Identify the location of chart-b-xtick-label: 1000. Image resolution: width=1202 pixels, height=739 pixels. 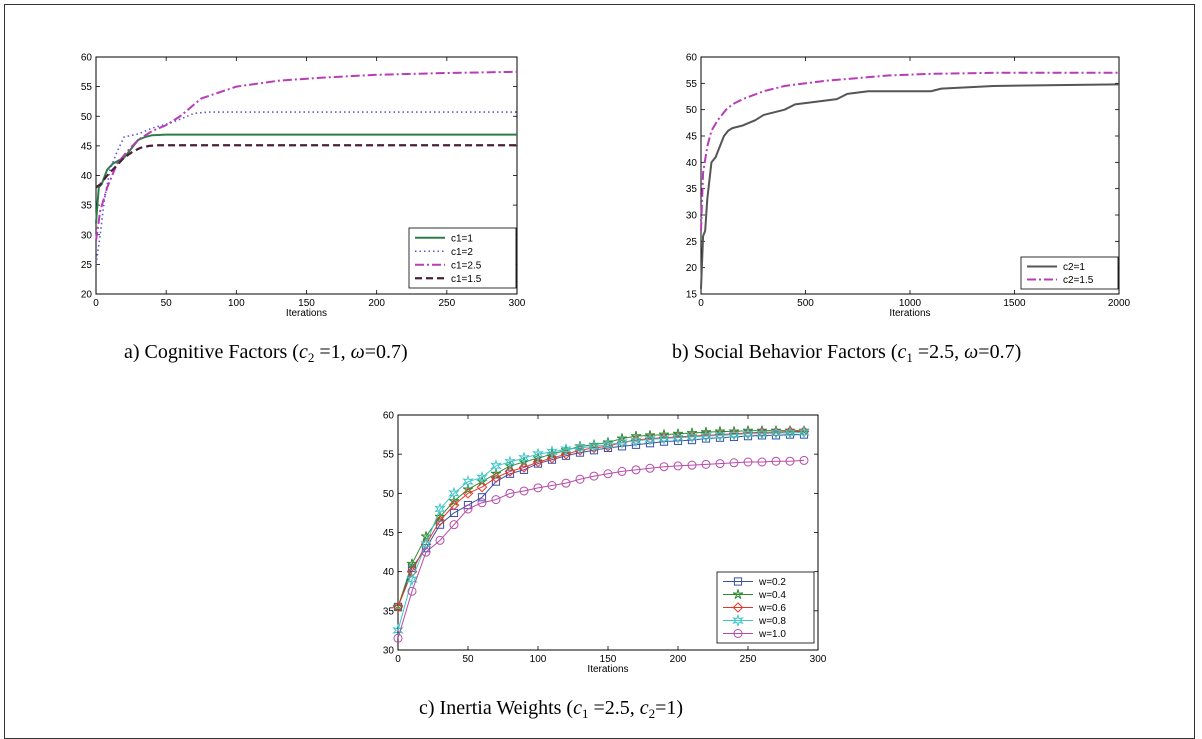
(910, 303).